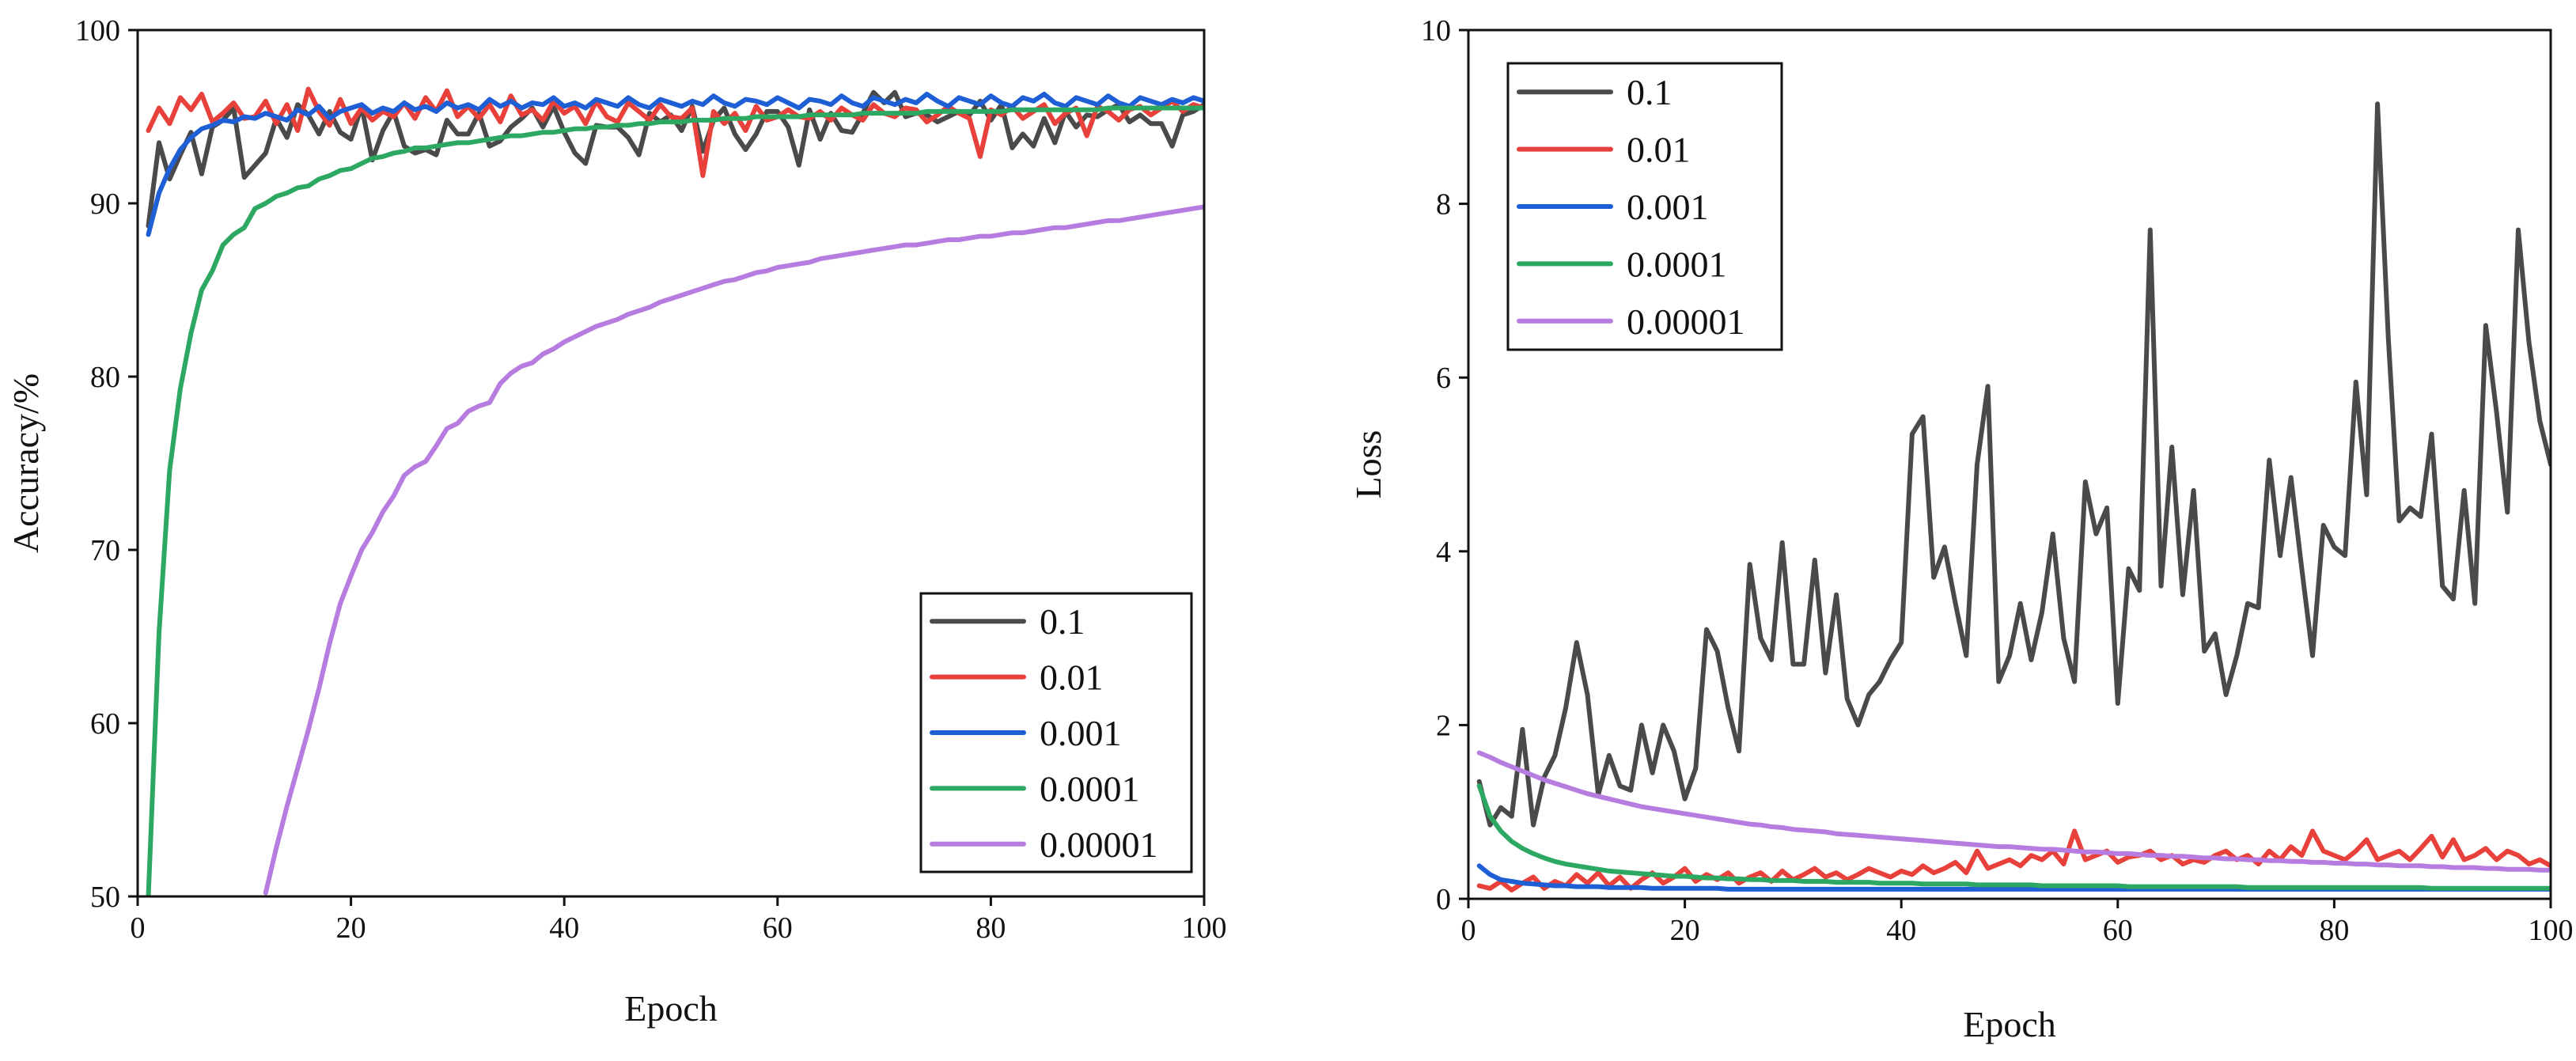 The image size is (2576, 1061). Describe the element at coordinates (105, 204) in the screenshot. I see `y-tick-label: 90` at that location.